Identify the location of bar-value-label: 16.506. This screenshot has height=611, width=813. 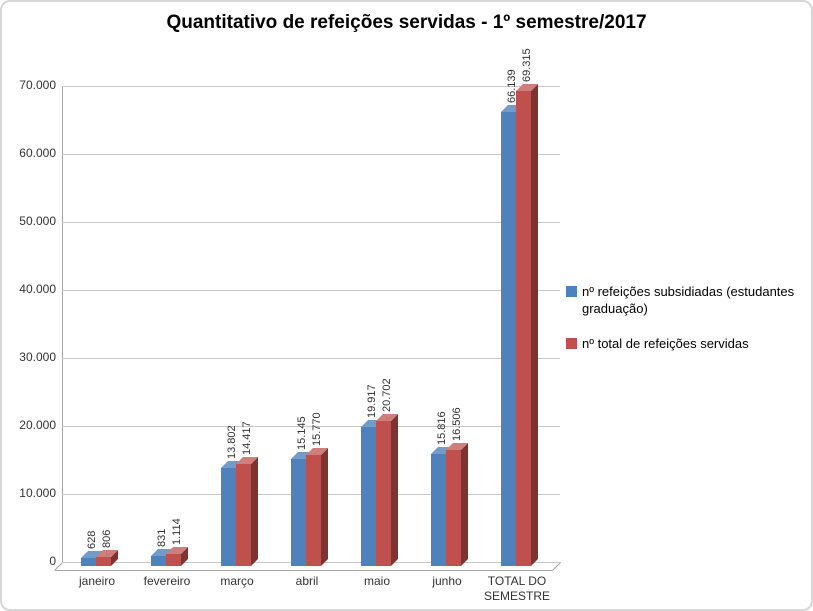
(457, 424).